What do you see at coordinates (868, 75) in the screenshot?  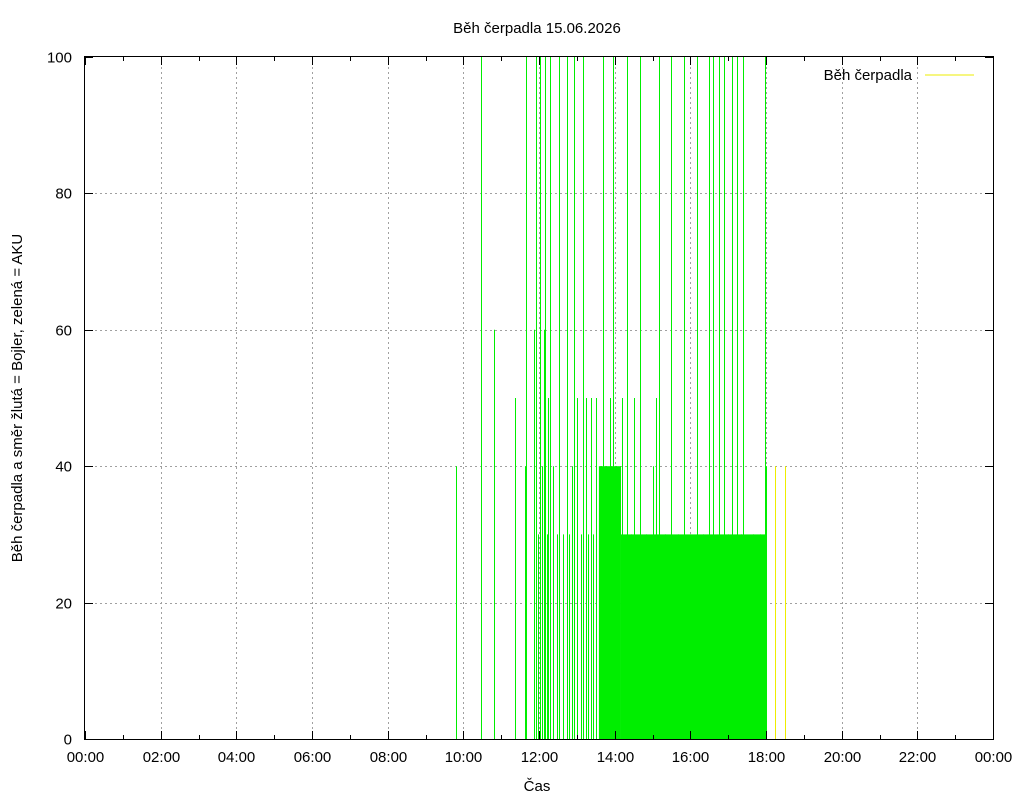 I see `legend-label: Běh čerpadla` at bounding box center [868, 75].